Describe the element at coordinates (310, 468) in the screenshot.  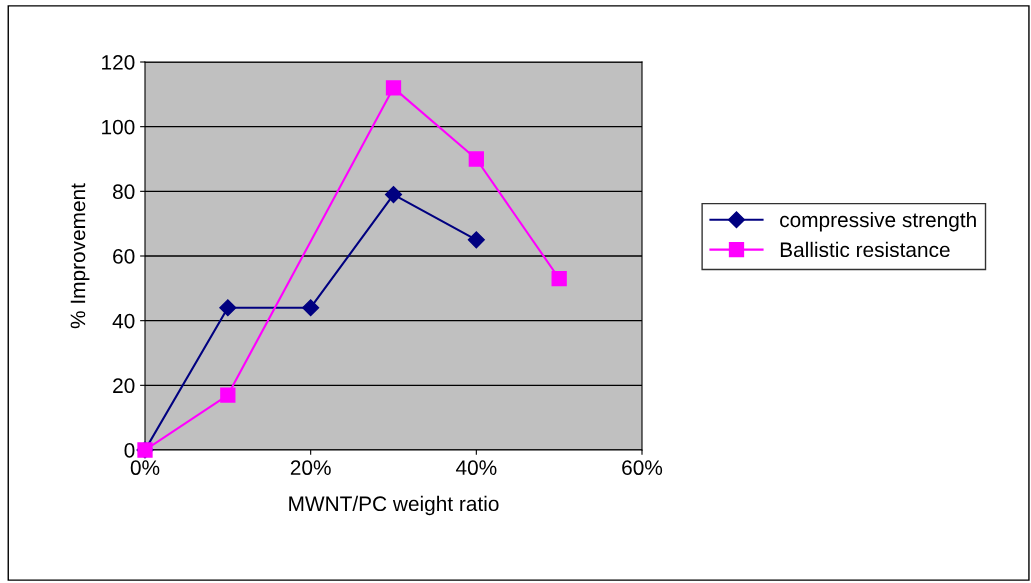
I see `x-tick-label: 20%` at that location.